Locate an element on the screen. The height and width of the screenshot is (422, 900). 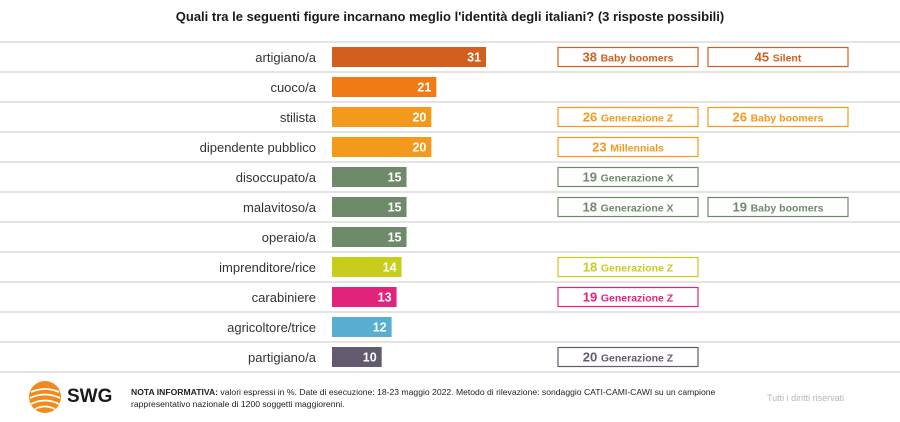
segment-annotation-text: 19 Generazione Z is located at coordinates (628, 296).